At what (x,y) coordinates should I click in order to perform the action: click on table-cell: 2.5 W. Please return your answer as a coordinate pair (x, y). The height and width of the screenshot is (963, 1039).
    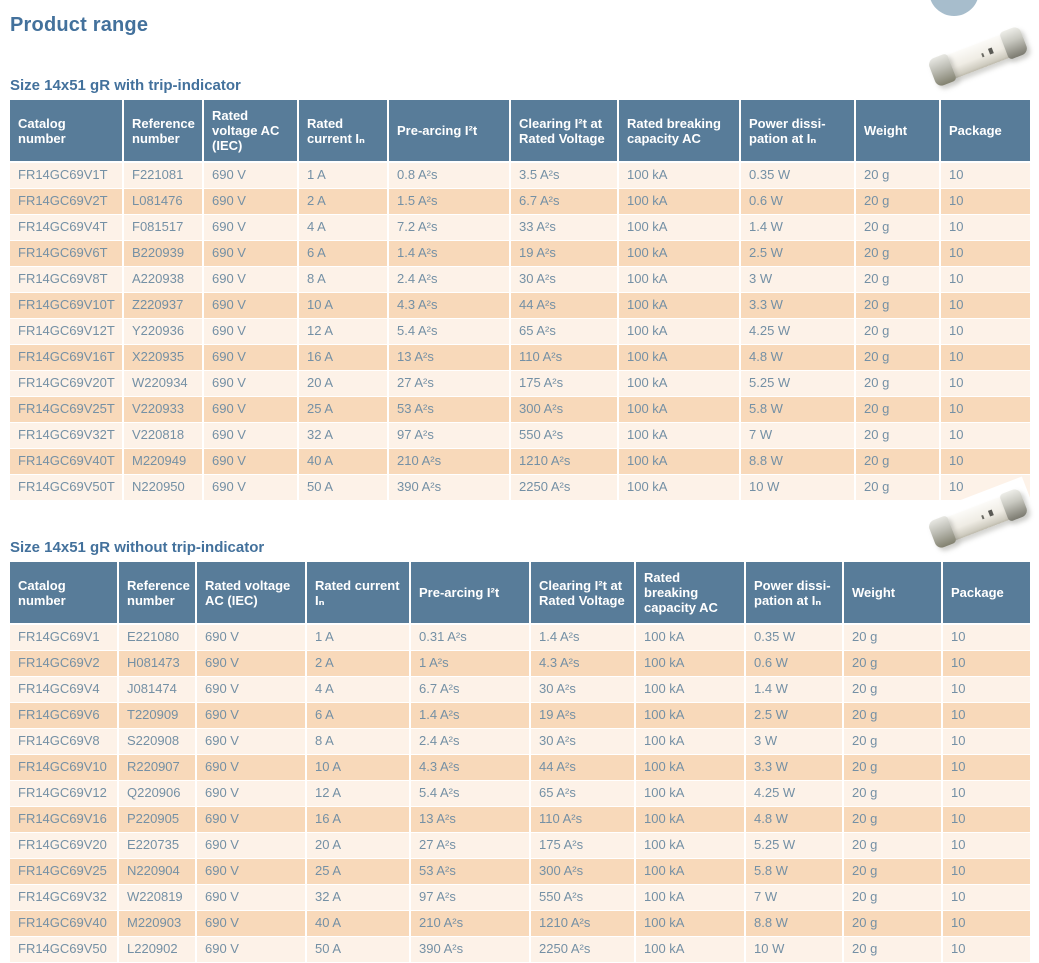
    Looking at the image, I should click on (794, 715).